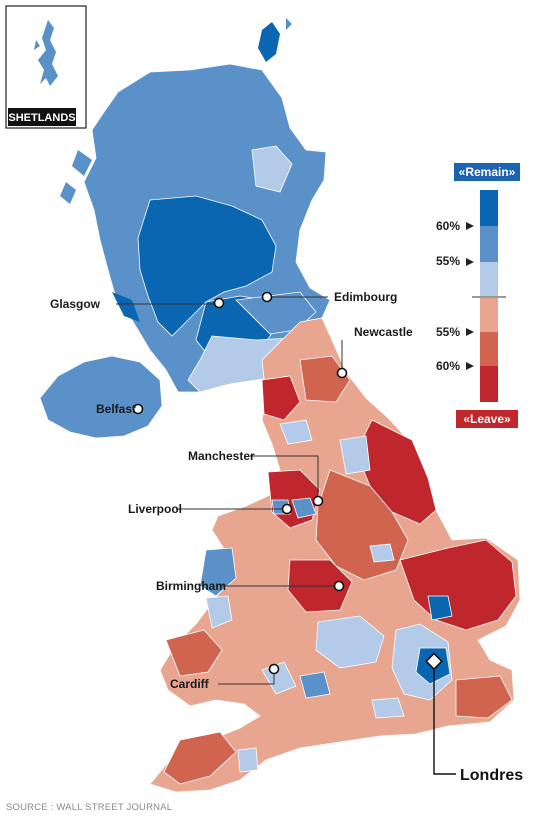 The height and width of the screenshot is (821, 534). I want to click on central-belt-strong-remain, so click(207, 266).